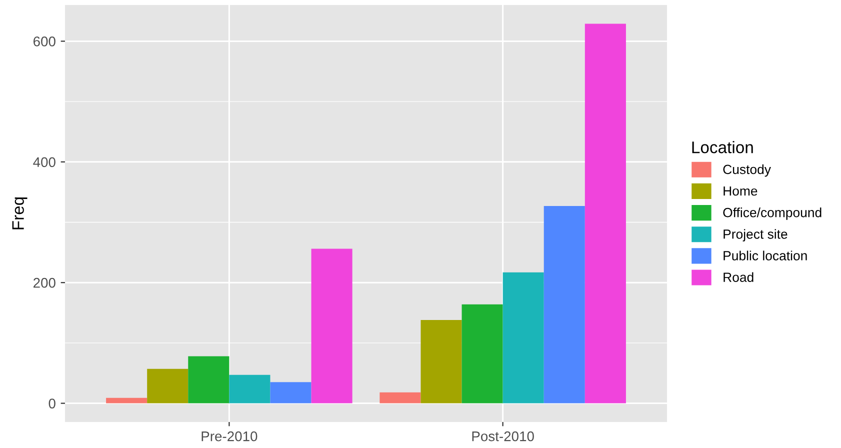 The height and width of the screenshot is (448, 841). What do you see at coordinates (20, 213) in the screenshot?
I see `y-axis-title: Freq` at bounding box center [20, 213].